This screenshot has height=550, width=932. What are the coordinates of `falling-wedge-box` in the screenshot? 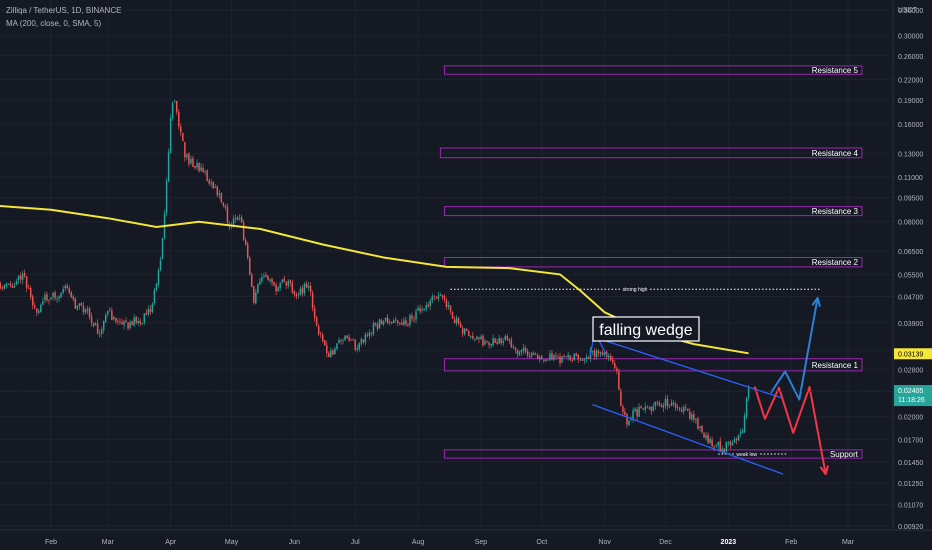 It's located at (646, 329).